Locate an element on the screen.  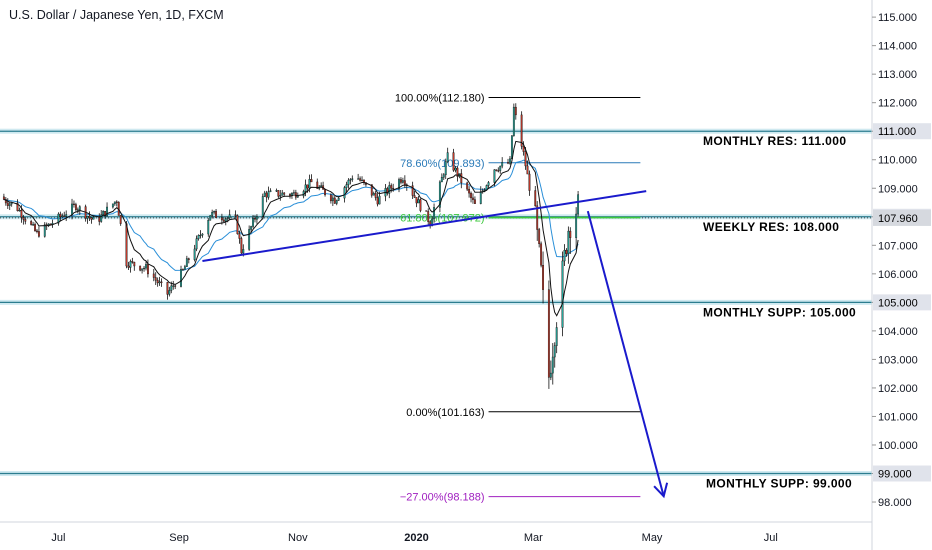
fib-label: 78.60%(109.893) is located at coordinates (442, 164).